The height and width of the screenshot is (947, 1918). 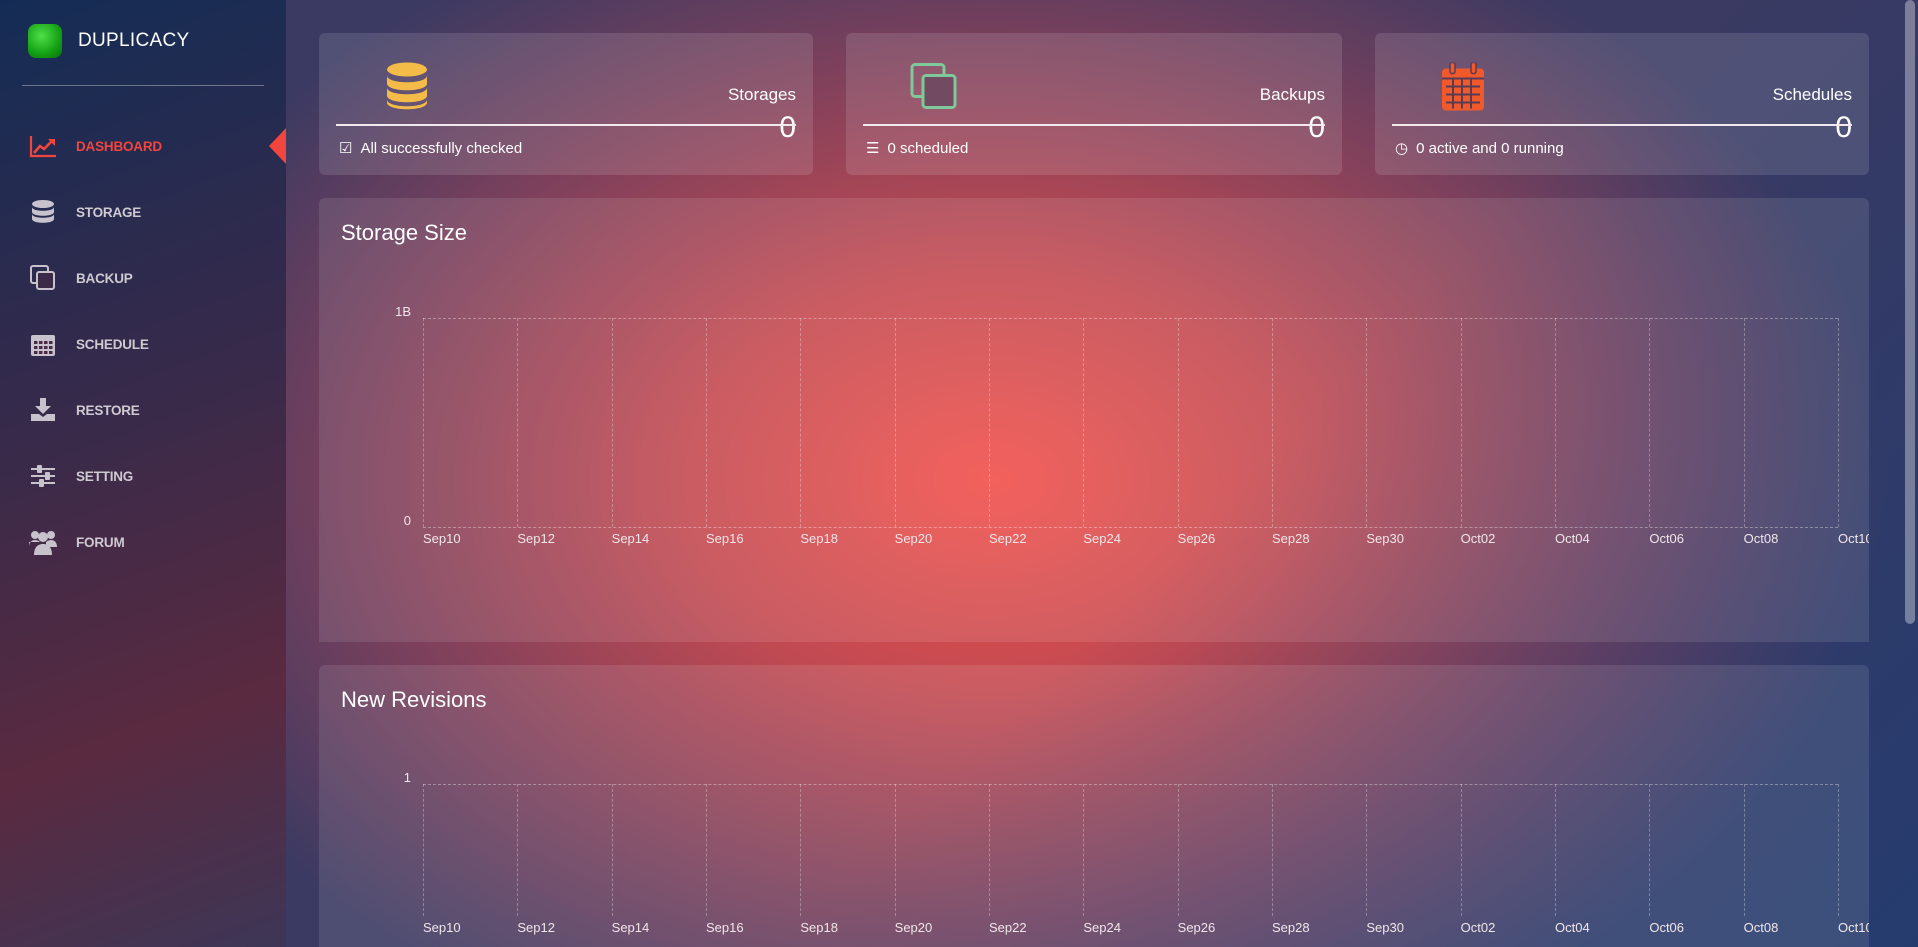 I want to click on sidebar-item-restore: RESTORE, so click(x=143, y=410).